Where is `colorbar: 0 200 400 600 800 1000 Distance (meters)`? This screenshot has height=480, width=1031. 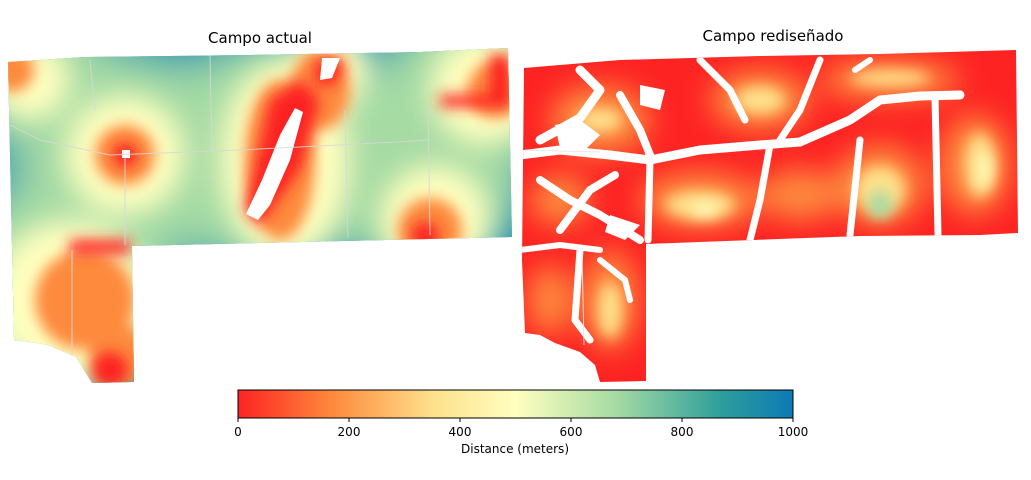 colorbar: 0 200 400 600 800 1000 Distance (meters) is located at coordinates (521, 422).